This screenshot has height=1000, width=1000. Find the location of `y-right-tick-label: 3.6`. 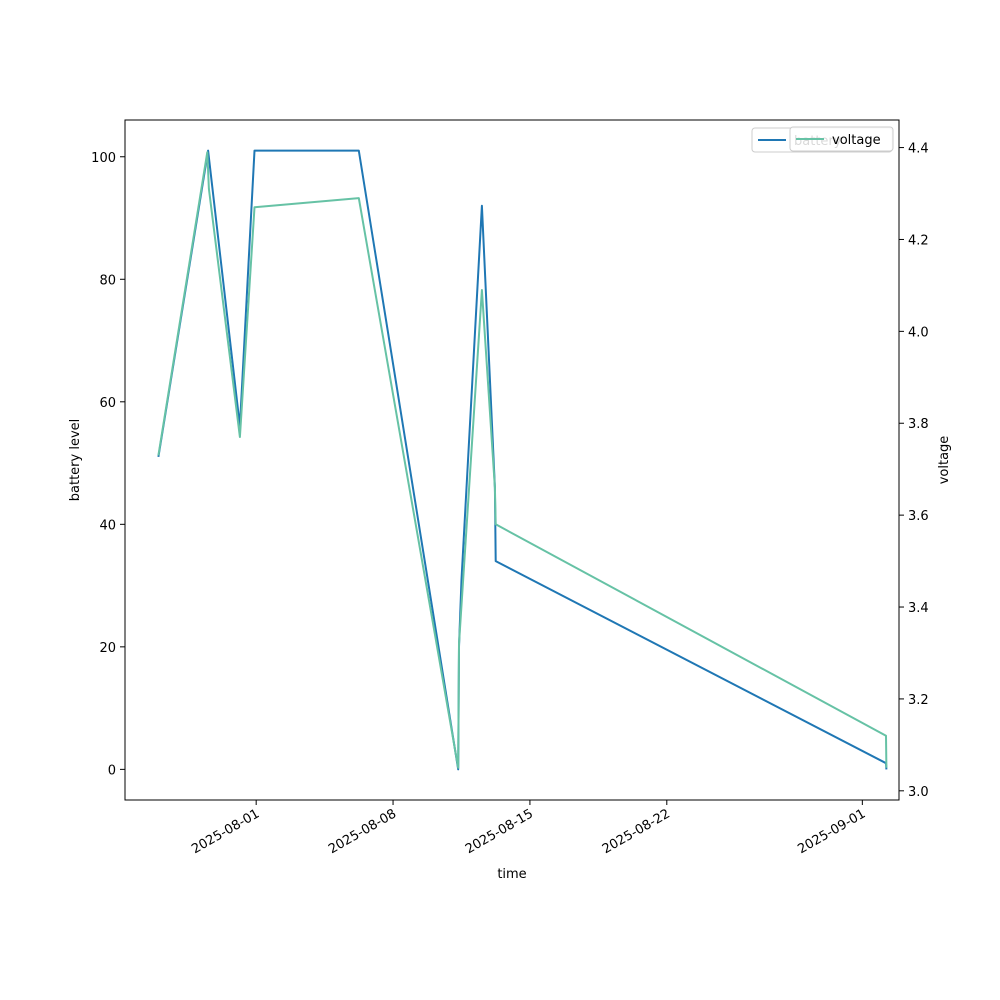

y-right-tick-label: 3.6 is located at coordinates (918, 516).